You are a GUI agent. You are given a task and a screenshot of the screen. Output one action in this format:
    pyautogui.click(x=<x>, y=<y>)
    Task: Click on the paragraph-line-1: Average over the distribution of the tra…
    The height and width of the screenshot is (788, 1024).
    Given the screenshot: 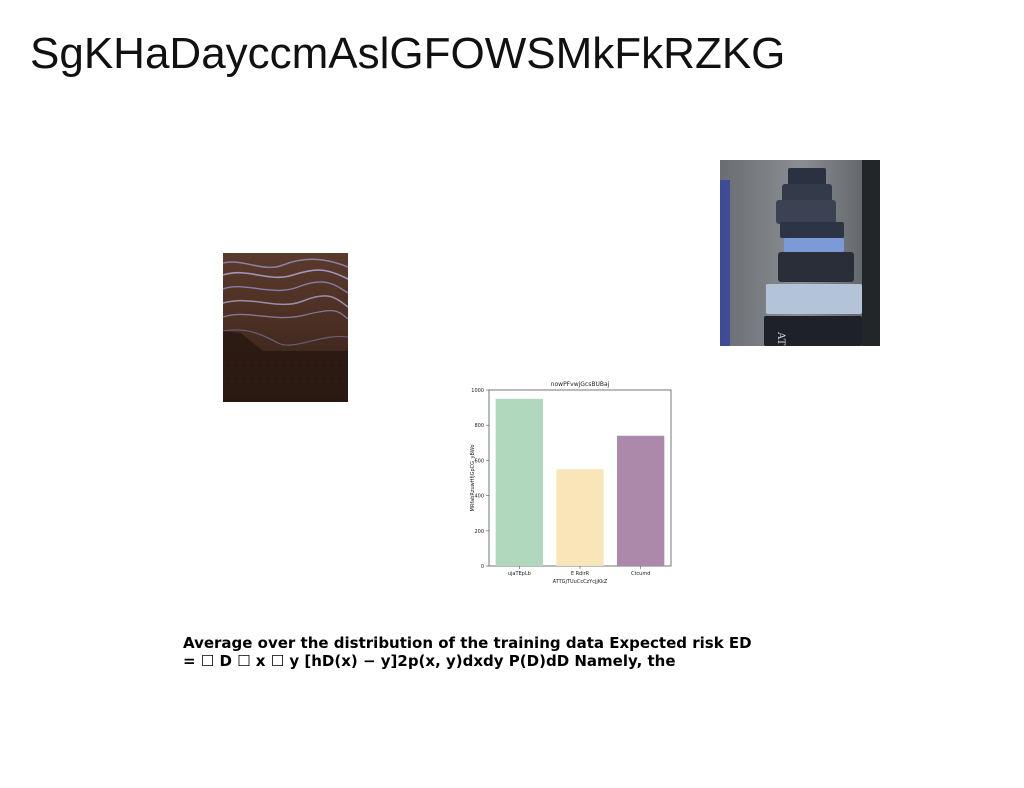 What is the action you would take?
    pyautogui.click(x=467, y=643)
    